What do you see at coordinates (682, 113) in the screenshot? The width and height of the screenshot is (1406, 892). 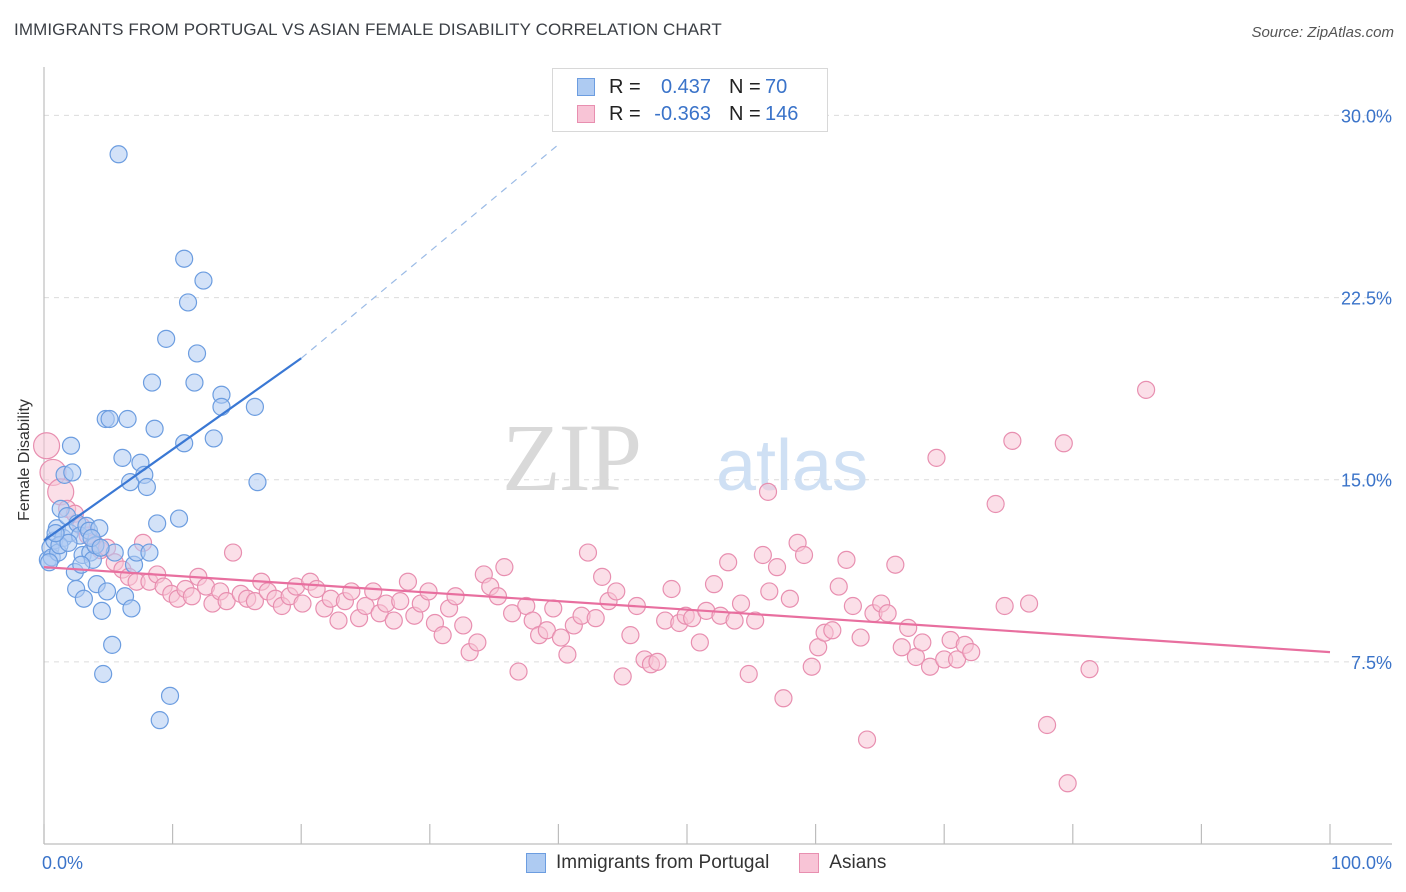 I see `r-value: -0.363` at bounding box center [682, 113].